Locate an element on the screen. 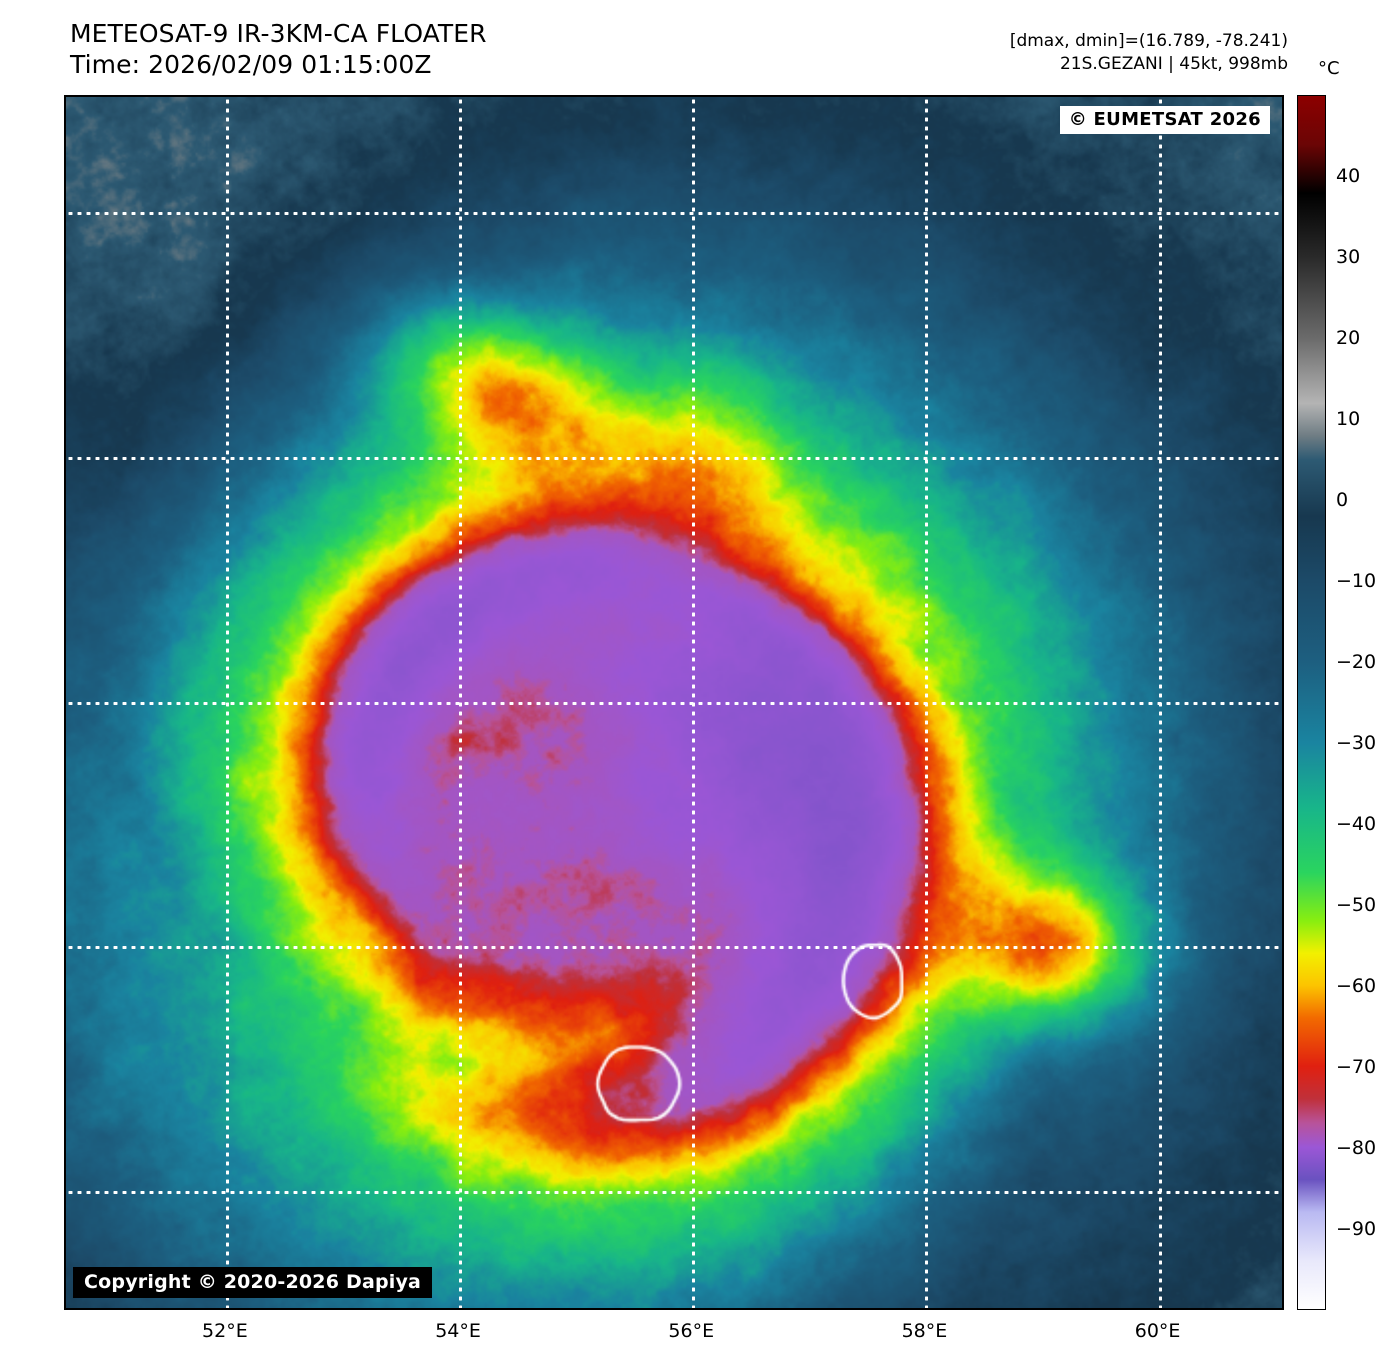 The image size is (1388, 1359). lon-tick-label: 54°E is located at coordinates (458, 1331).